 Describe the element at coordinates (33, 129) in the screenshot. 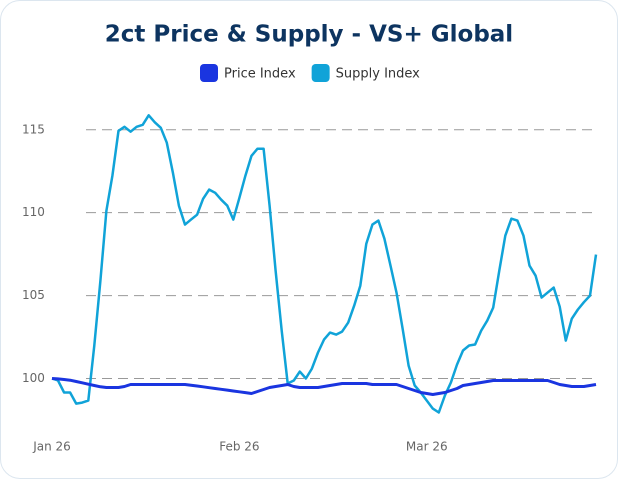

I see `y-tick-label: 115` at that location.